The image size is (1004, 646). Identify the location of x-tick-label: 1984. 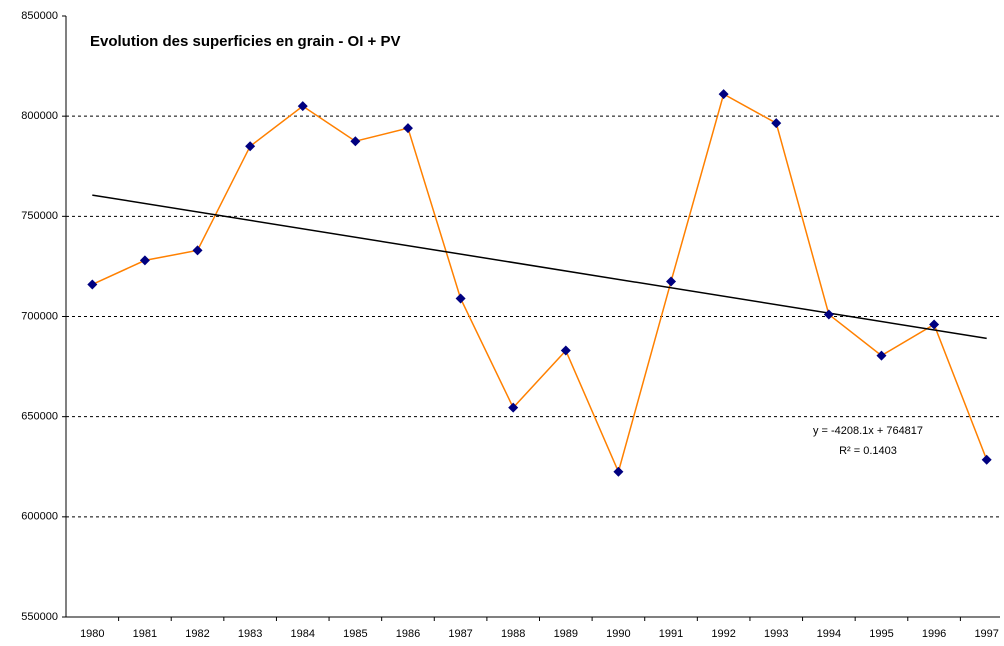
(303, 634).